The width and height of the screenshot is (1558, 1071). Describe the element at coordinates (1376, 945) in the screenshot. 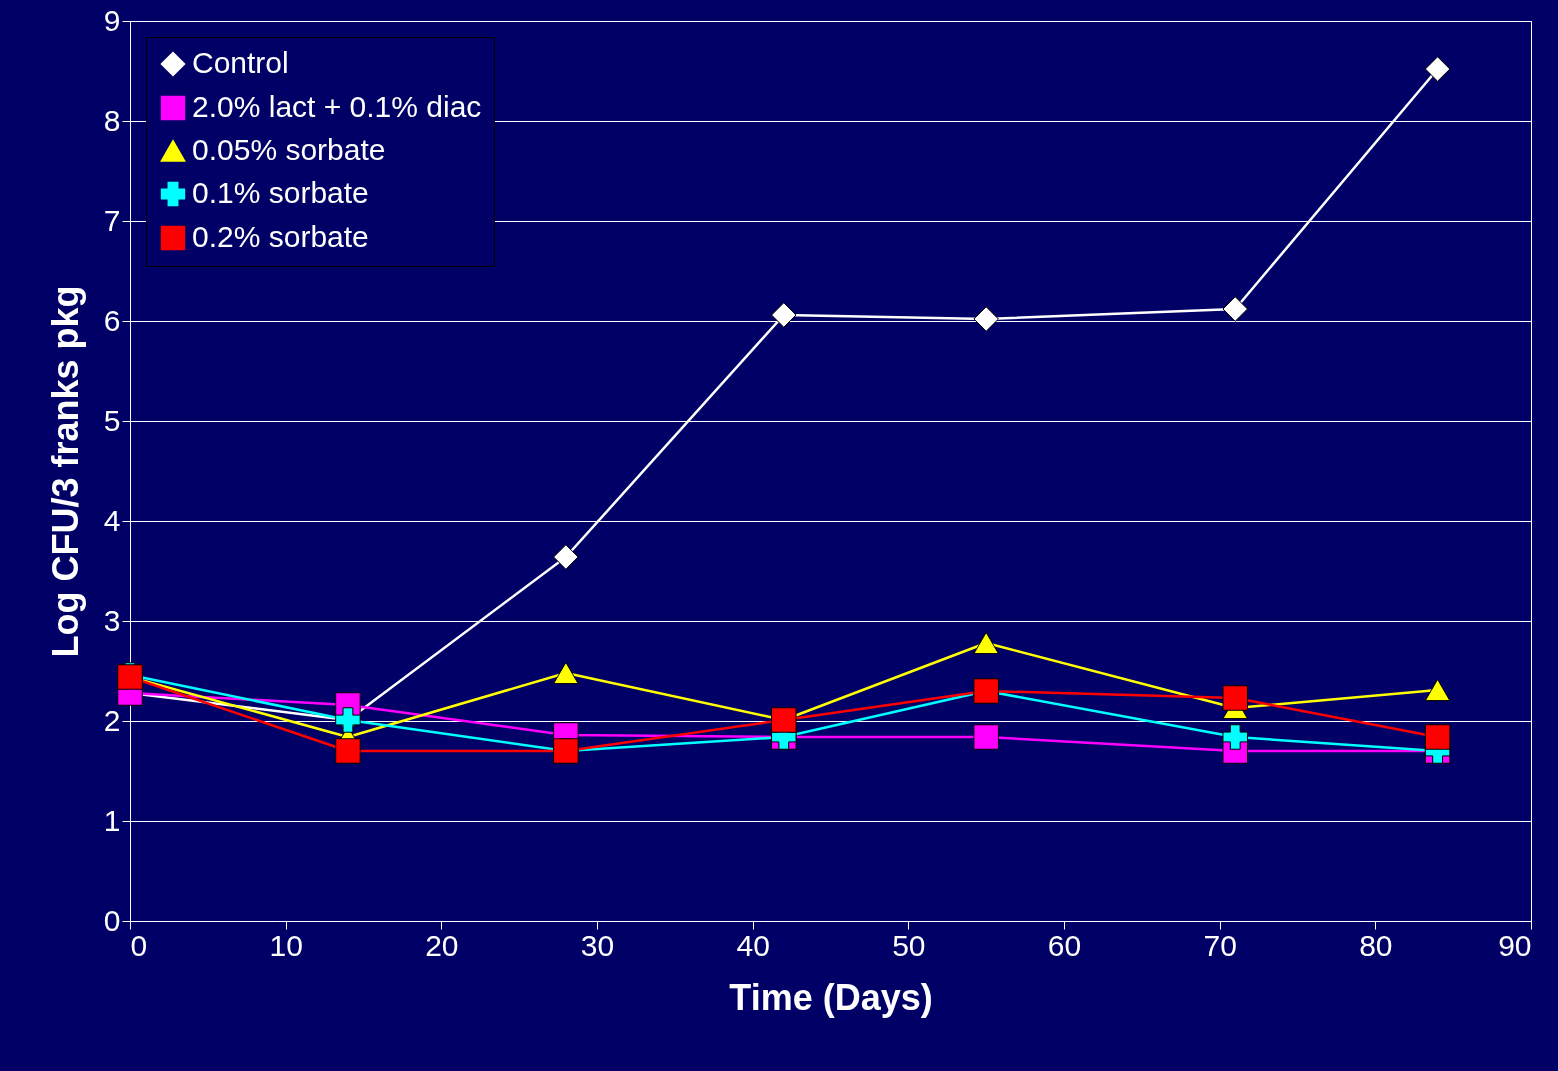

I see `x-tick-label: 80` at that location.